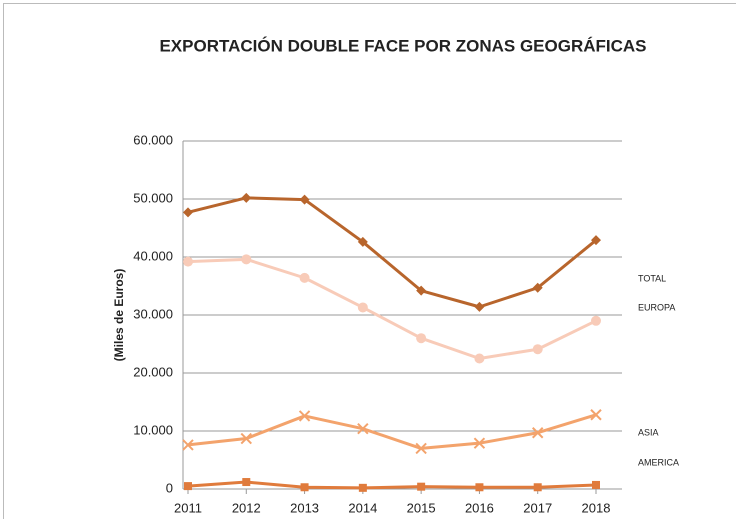 The width and height of the screenshot is (736, 519). I want to click on x-tick-label: 2013, so click(304, 507).